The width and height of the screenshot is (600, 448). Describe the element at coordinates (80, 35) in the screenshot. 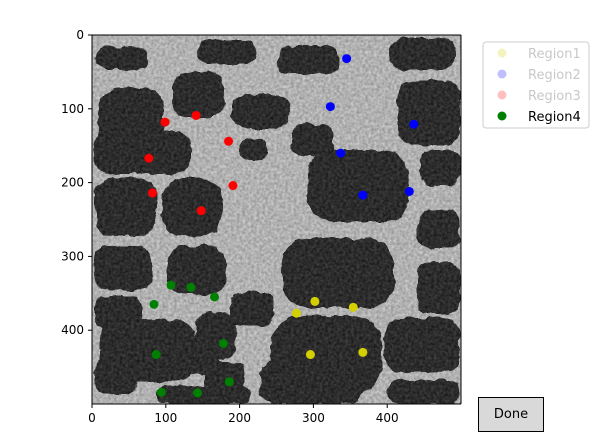

I see `y-tick-label: 0` at that location.